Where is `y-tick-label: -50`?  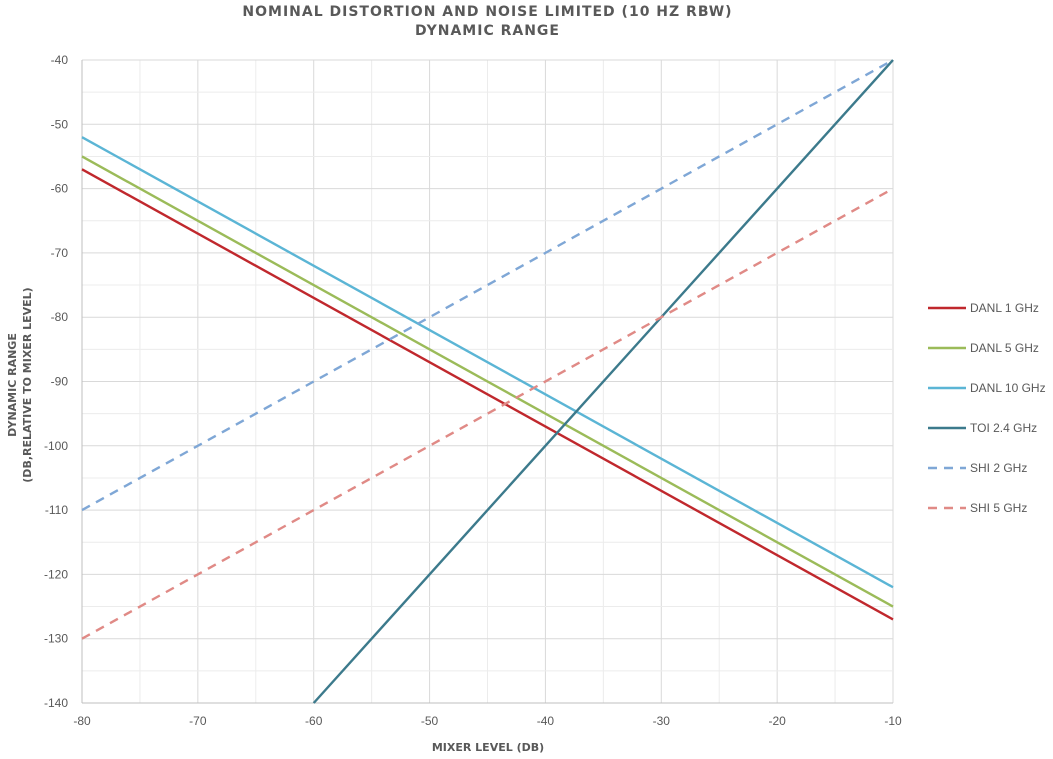 y-tick-label: -50 is located at coordinates (60, 124).